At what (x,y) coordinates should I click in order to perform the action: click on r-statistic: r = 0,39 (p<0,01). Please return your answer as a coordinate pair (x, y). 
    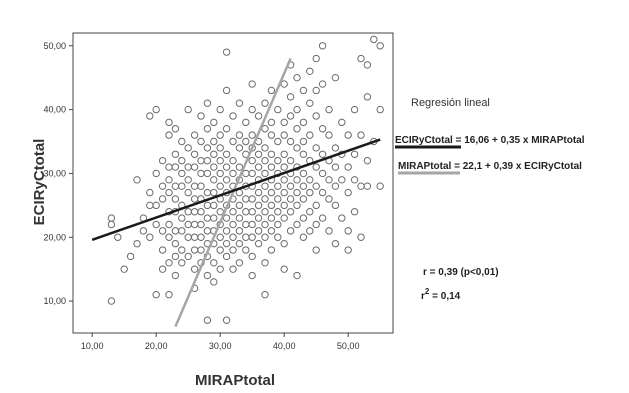
    Looking at the image, I should click on (461, 272).